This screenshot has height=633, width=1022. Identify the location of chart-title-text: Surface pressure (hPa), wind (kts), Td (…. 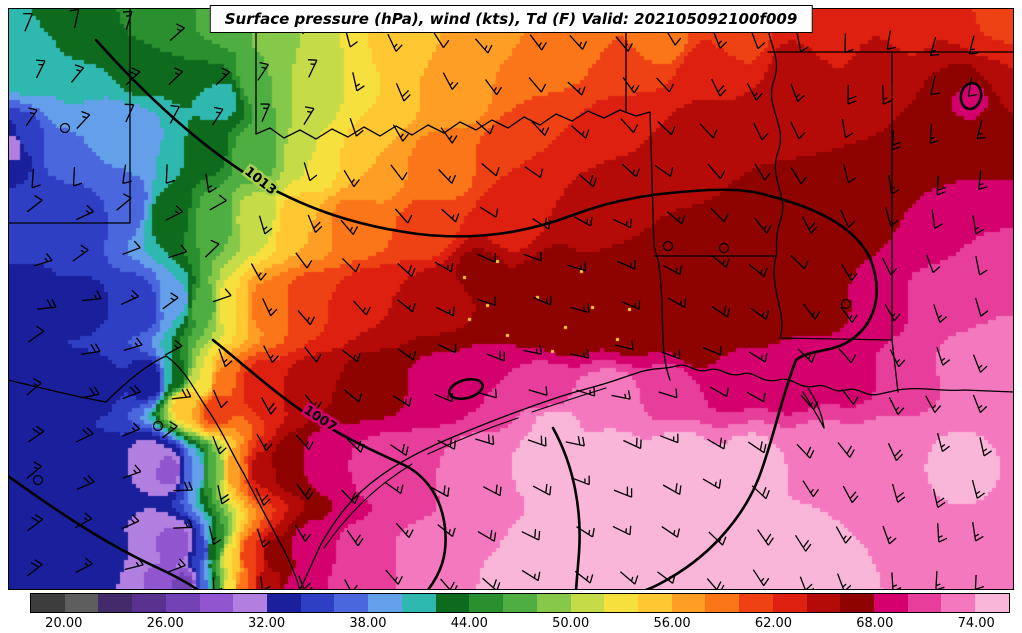
(511, 19).